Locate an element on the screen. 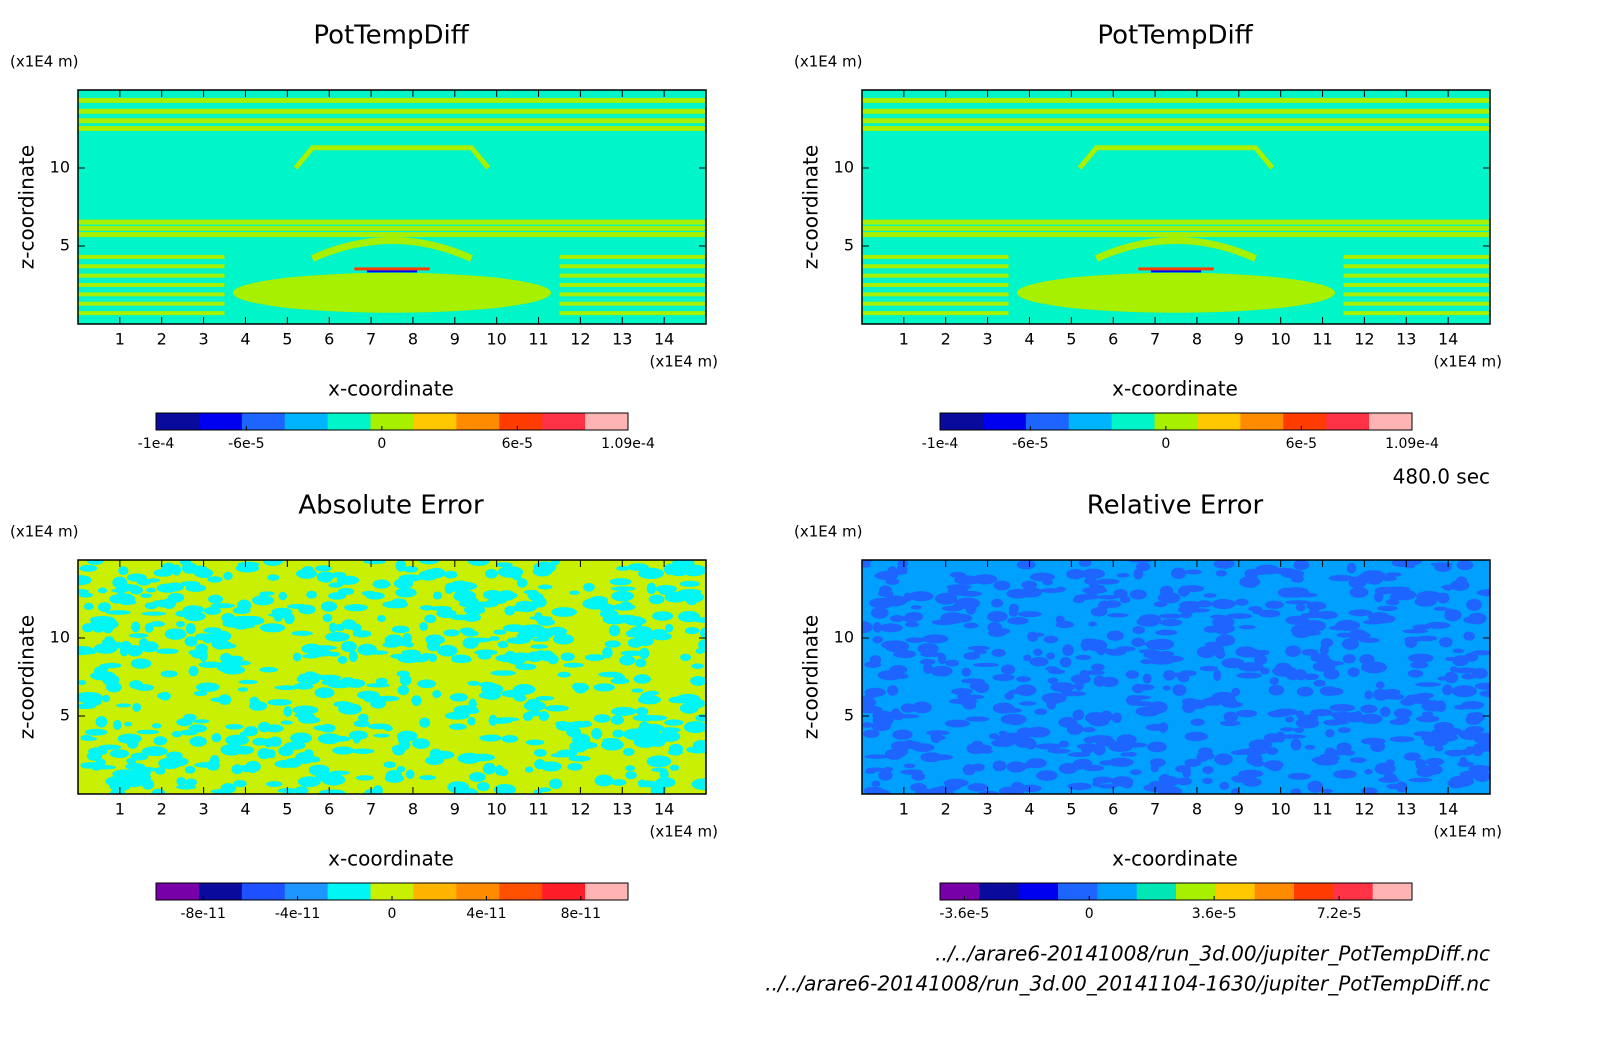  x-axis-label: x-coordinate is located at coordinates (391, 389).